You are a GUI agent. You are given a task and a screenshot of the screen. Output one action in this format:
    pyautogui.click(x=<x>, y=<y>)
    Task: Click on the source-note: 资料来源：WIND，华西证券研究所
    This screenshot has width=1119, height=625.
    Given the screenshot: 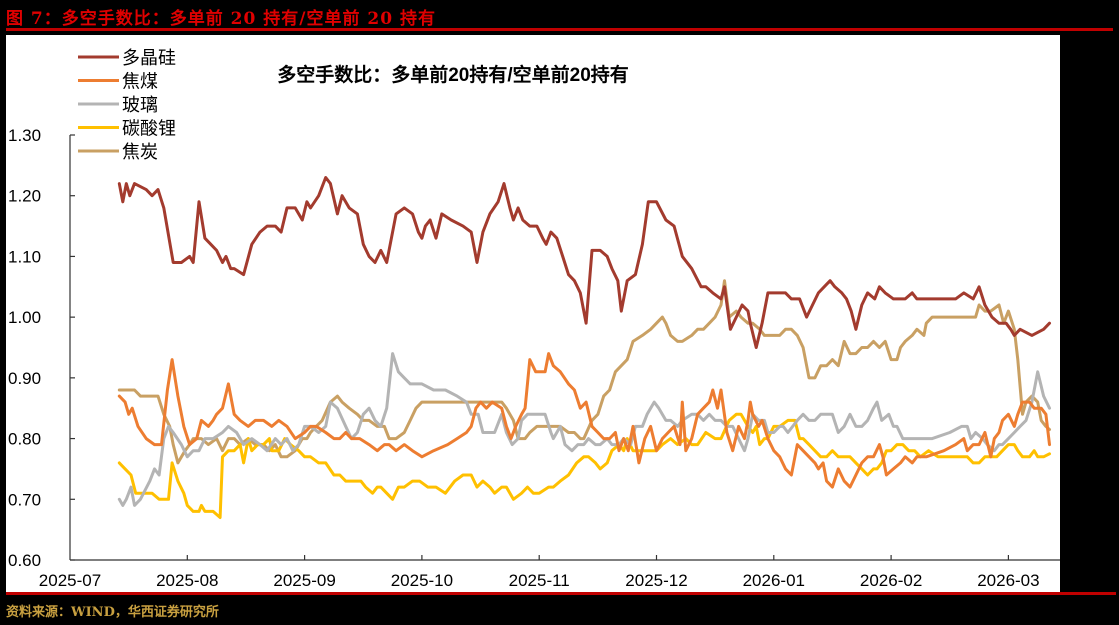 What is the action you would take?
    pyautogui.click(x=112, y=612)
    